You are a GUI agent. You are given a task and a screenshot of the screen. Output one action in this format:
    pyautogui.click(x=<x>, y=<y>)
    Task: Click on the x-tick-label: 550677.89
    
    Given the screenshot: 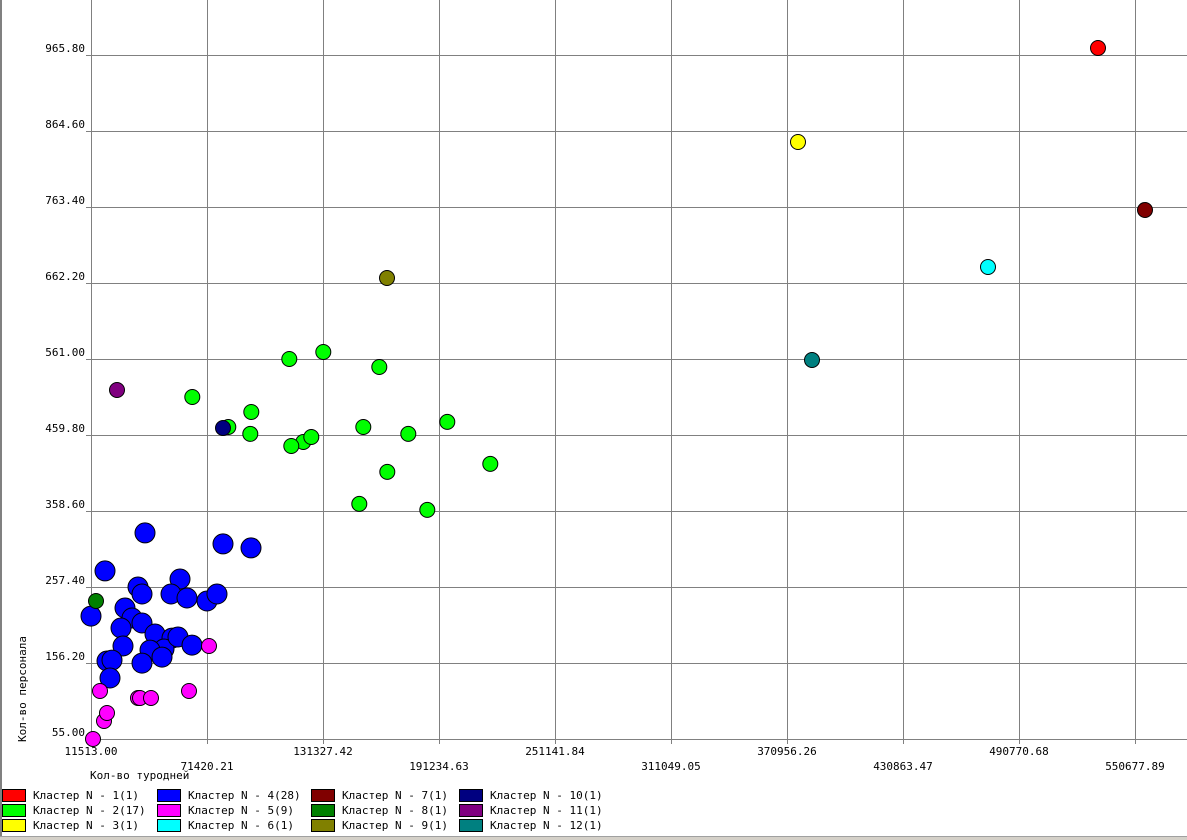 What is the action you would take?
    pyautogui.click(x=1135, y=766)
    